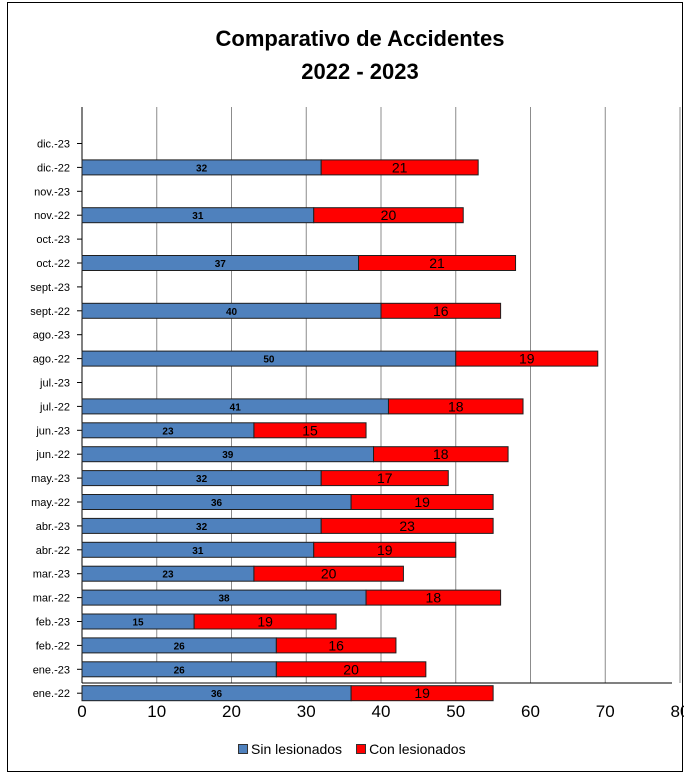 Image resolution: width=684 pixels, height=774 pixels. Describe the element at coordinates (53, 168) in the screenshot. I see `y-tick-label: dic.-22` at that location.